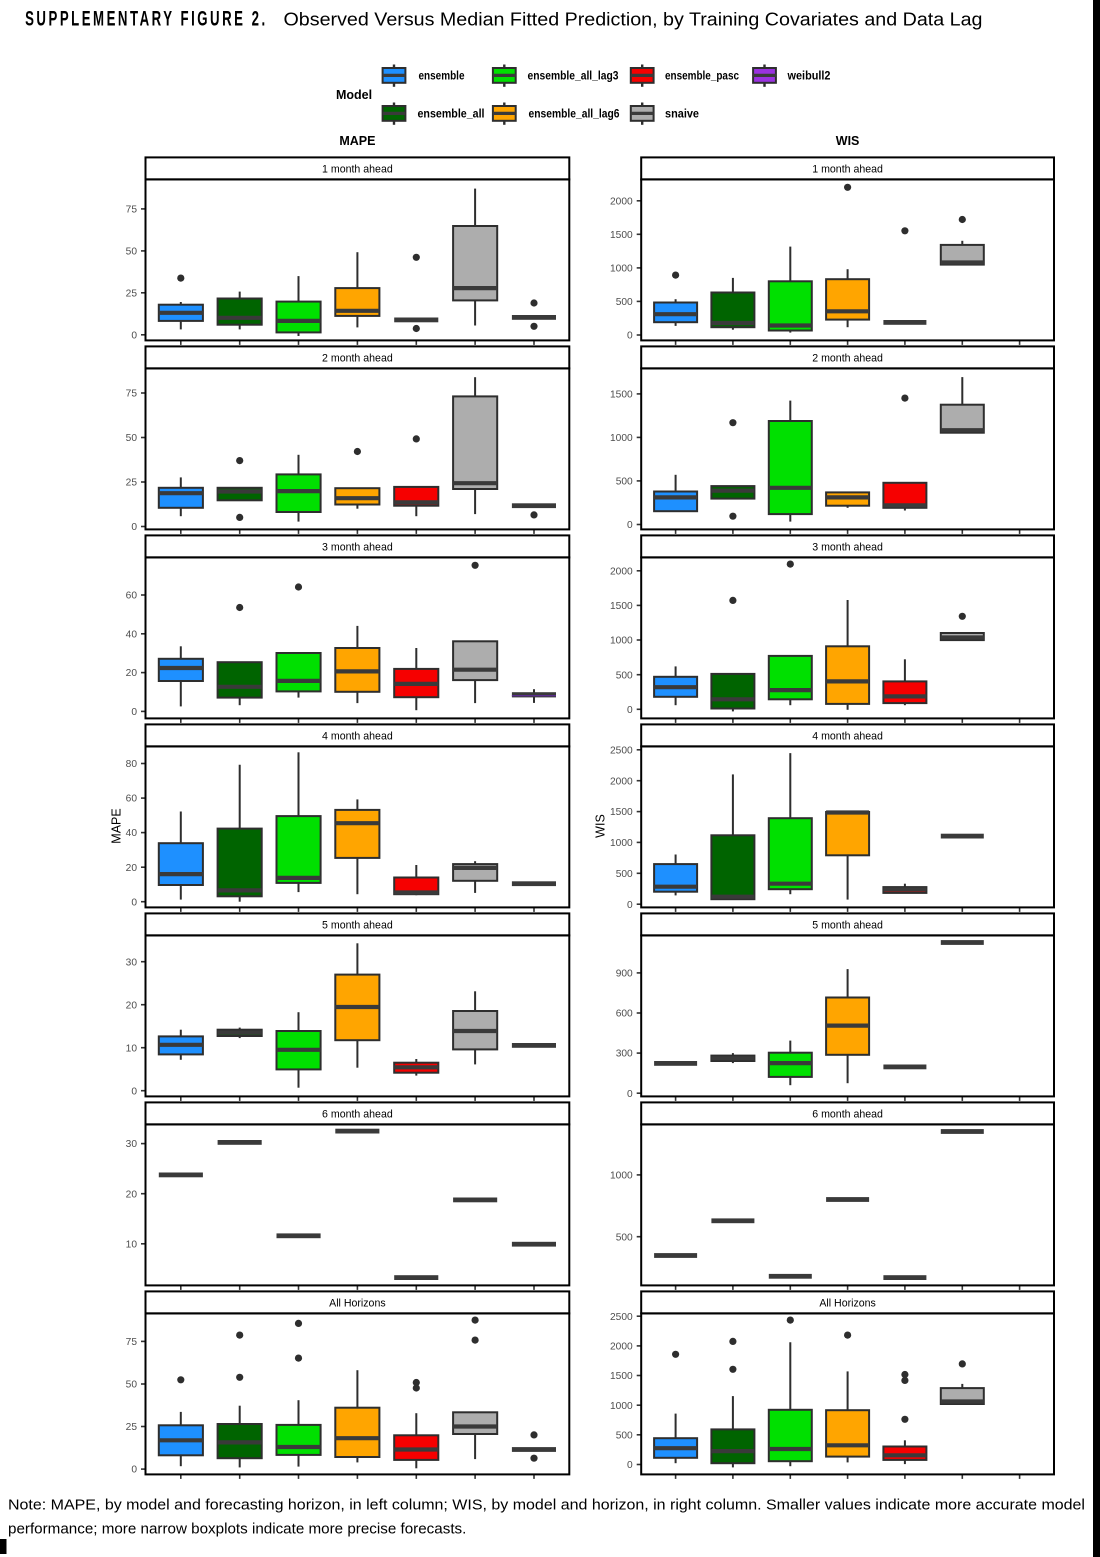 This screenshot has width=1100, height=1557. Describe the element at coordinates (146, 18) in the screenshot. I see `svg-text: SUPPLEMENTARY FIGURE 2.` at that location.